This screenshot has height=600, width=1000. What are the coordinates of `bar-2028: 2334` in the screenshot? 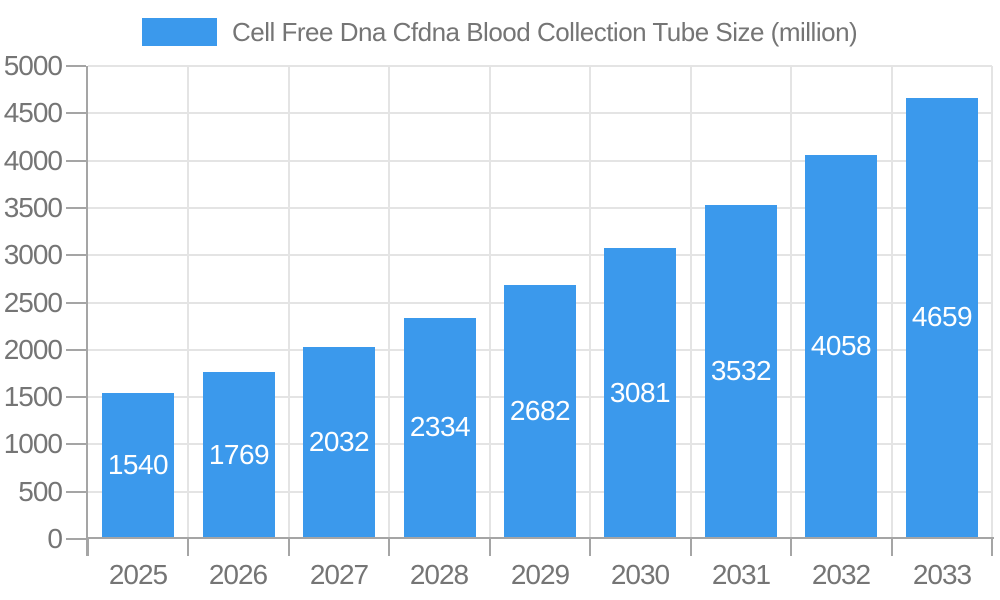 It's located at (440, 427).